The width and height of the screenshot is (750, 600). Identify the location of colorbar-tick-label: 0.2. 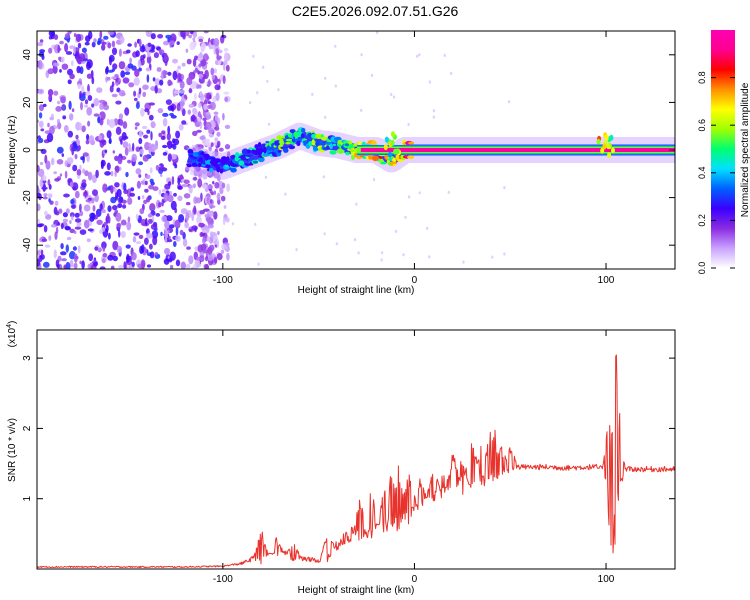
(702, 220).